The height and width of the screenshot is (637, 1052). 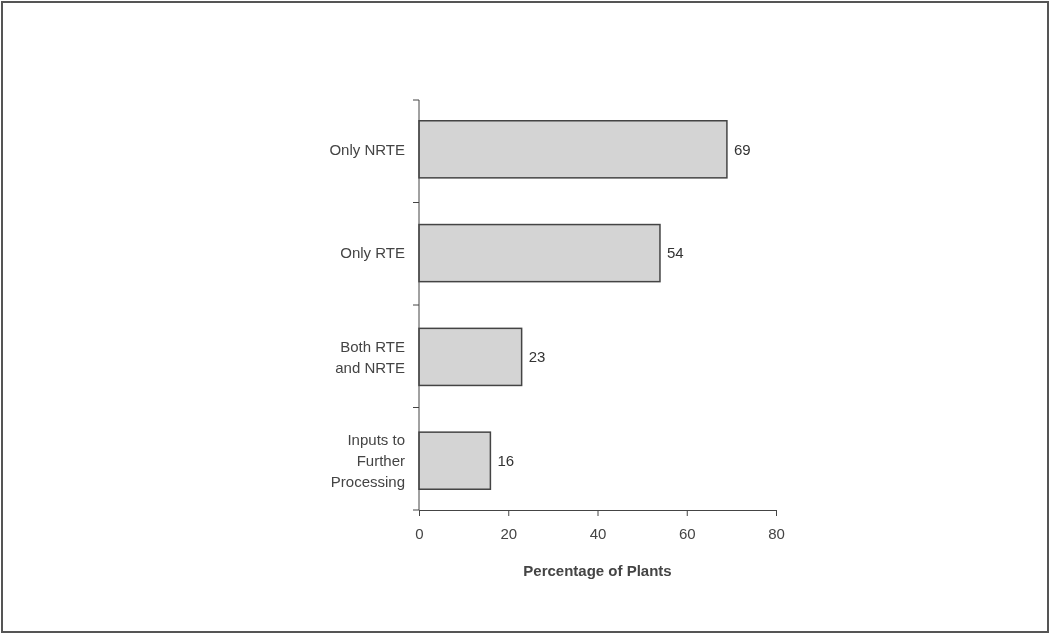 I want to click on x-axis-title: Percentage of Plants, so click(x=597, y=570).